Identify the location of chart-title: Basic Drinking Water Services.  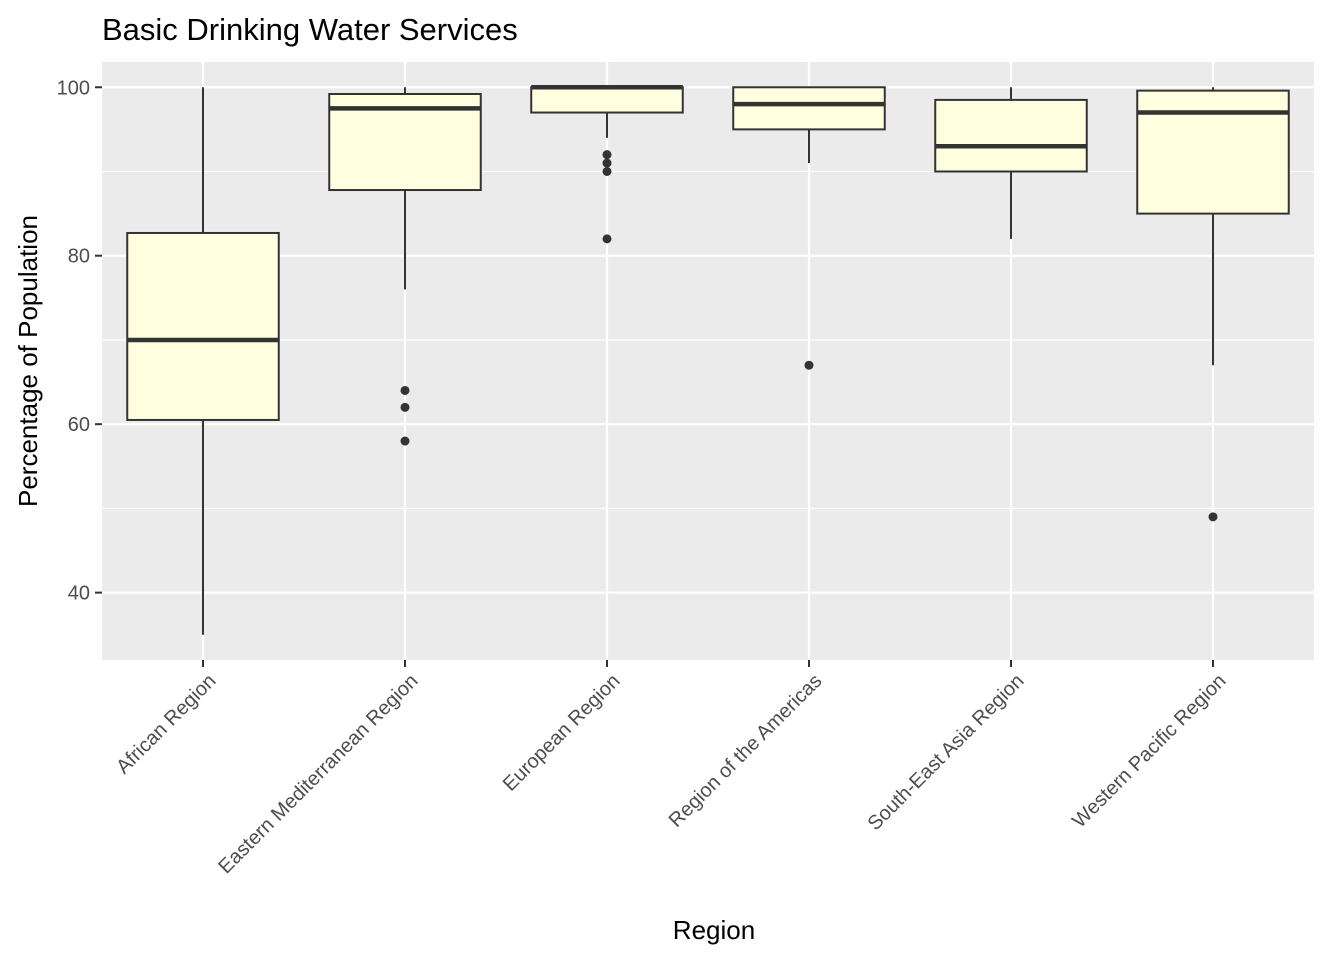
(310, 29).